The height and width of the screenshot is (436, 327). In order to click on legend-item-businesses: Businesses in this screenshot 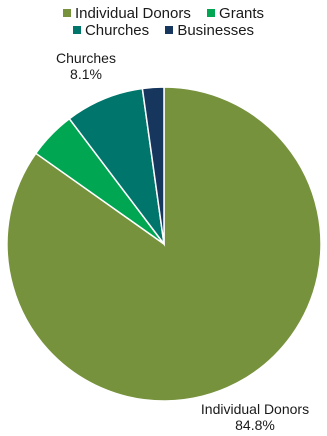, I will do `click(209, 30)`.